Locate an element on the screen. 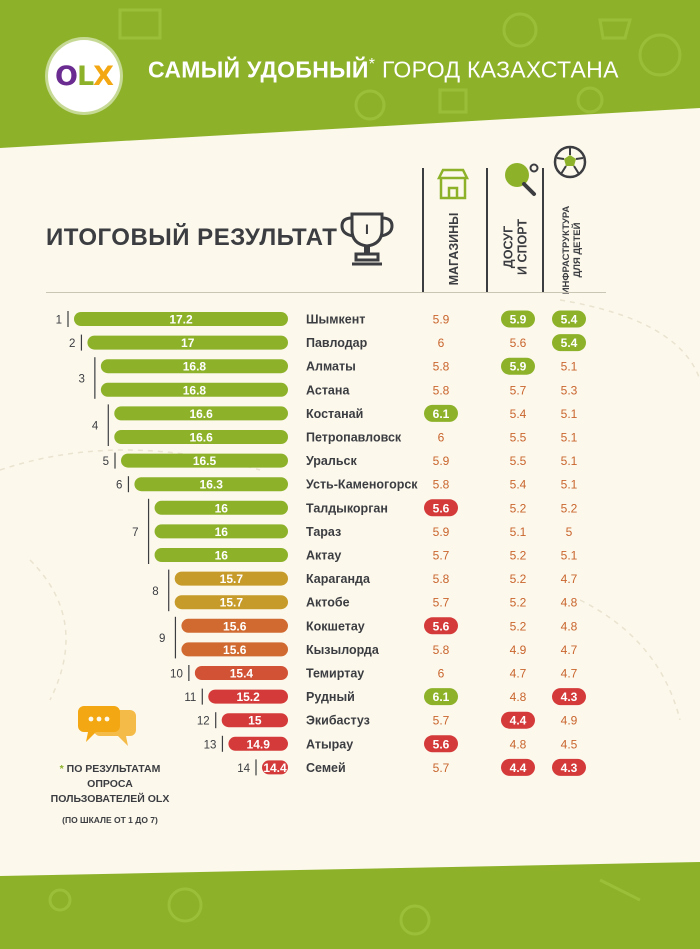 The width and height of the screenshot is (700, 949). rank-label: 5 is located at coordinates (106, 462).